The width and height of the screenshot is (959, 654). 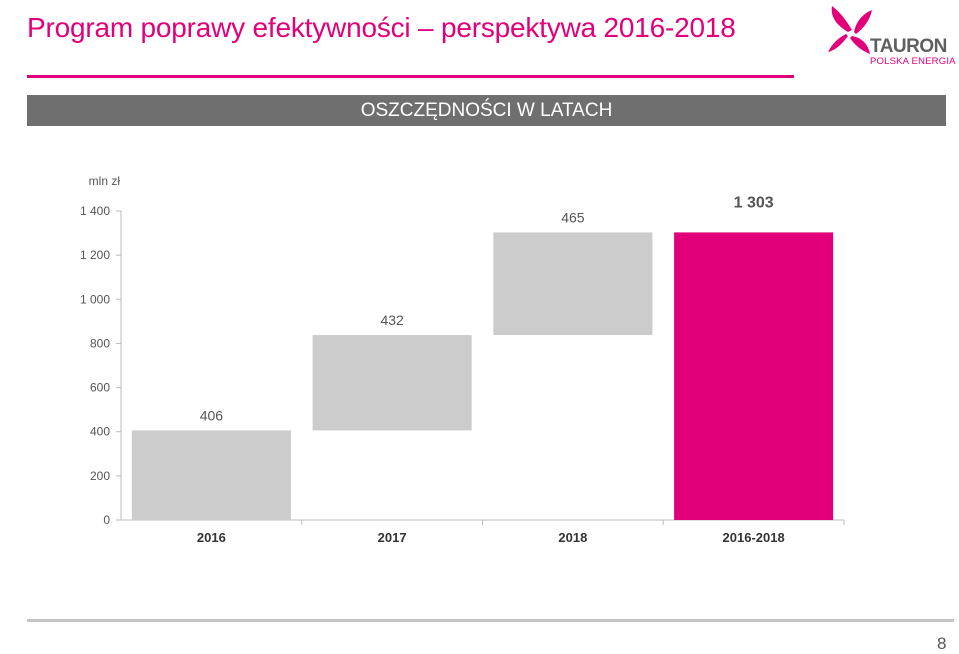 I want to click on title-underline, so click(x=410, y=76).